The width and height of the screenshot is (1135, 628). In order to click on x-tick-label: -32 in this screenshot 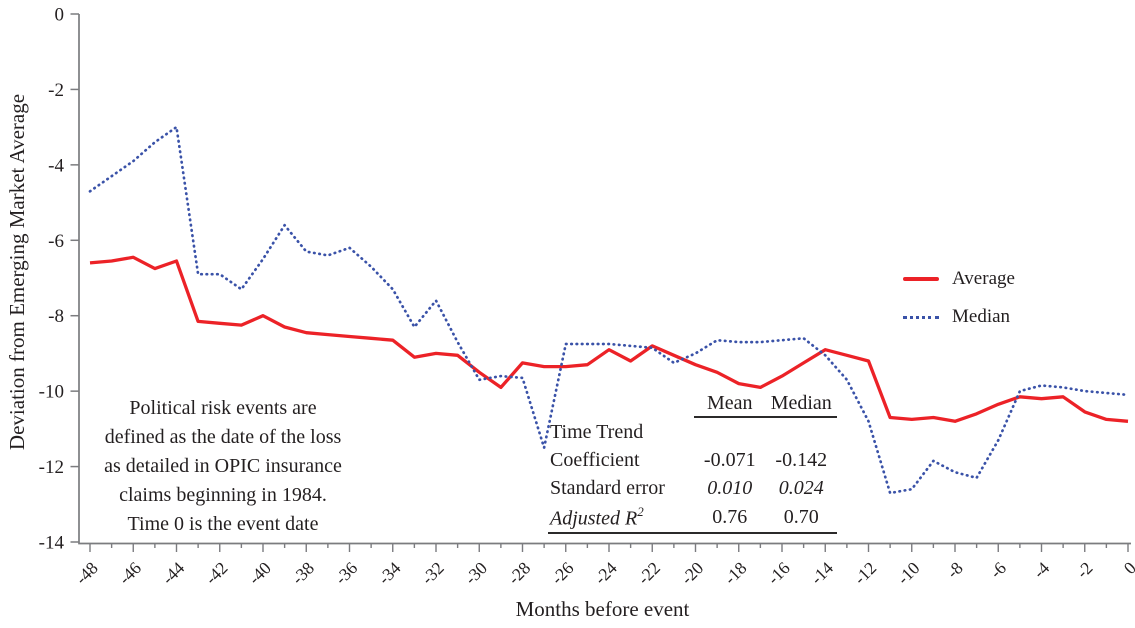, I will do `click(432, 573)`.